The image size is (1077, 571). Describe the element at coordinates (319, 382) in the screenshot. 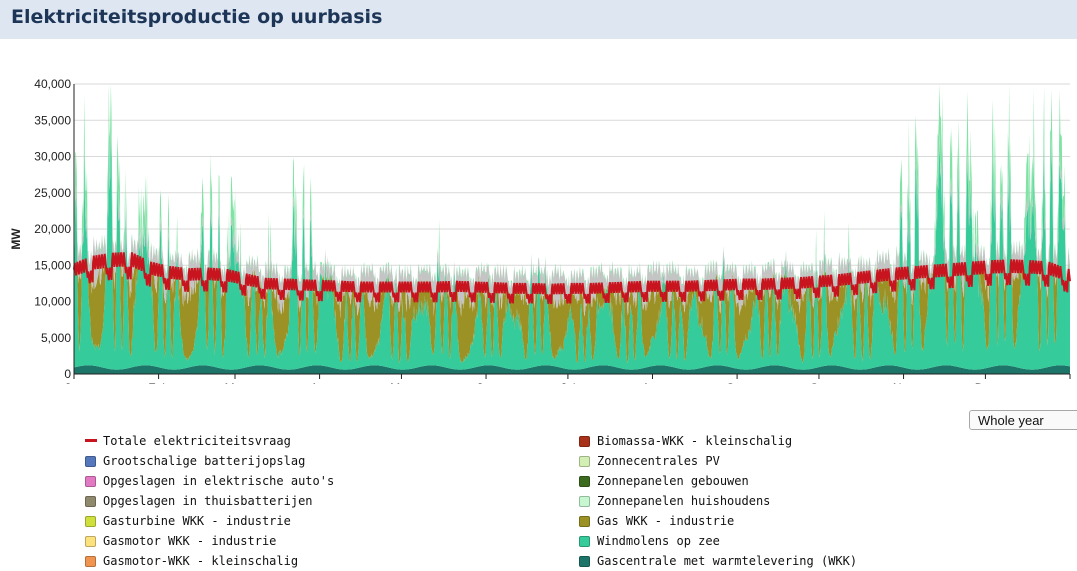

I see `x-tick-label: Apr` at that location.